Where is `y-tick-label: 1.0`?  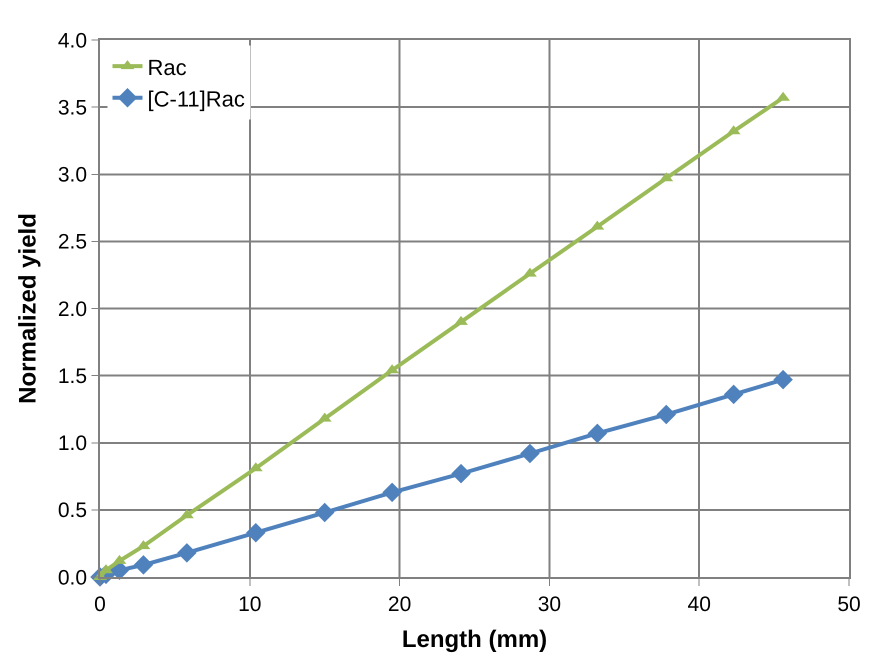 y-tick-label: 1.0 is located at coordinates (73, 444).